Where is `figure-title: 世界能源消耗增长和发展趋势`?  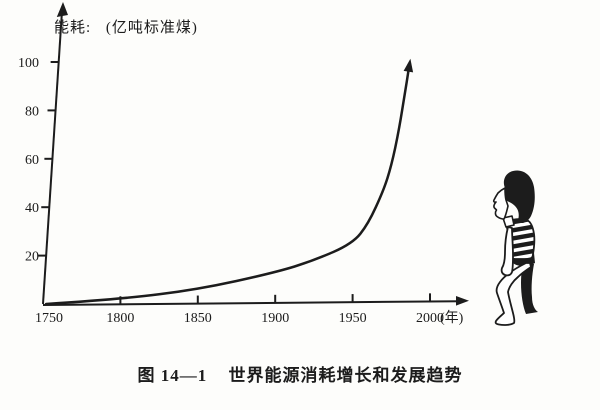
figure-title: 世界能源消耗增长和发展趋势 is located at coordinates (345, 375).